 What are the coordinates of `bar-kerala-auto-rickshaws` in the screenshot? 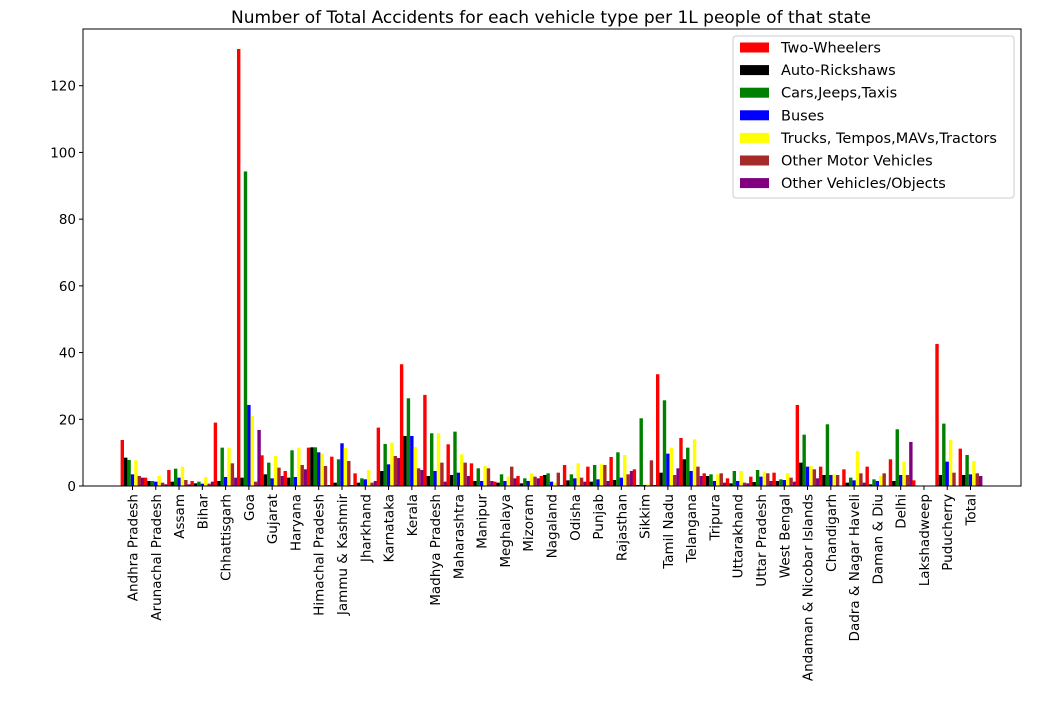 It's located at (405, 460).